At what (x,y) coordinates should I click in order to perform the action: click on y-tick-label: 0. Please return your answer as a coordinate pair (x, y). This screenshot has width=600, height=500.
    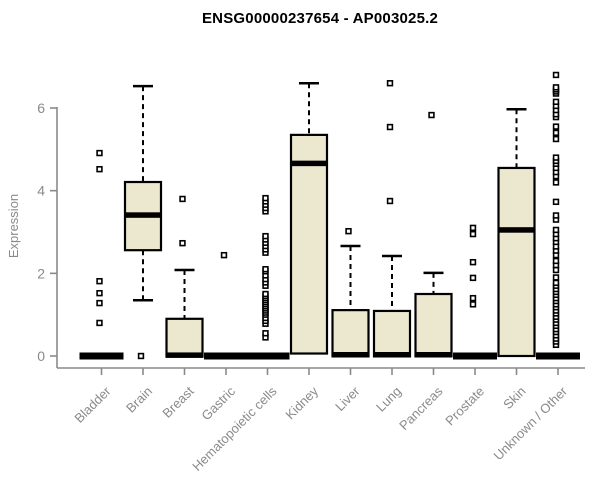
    Looking at the image, I should click on (41, 356).